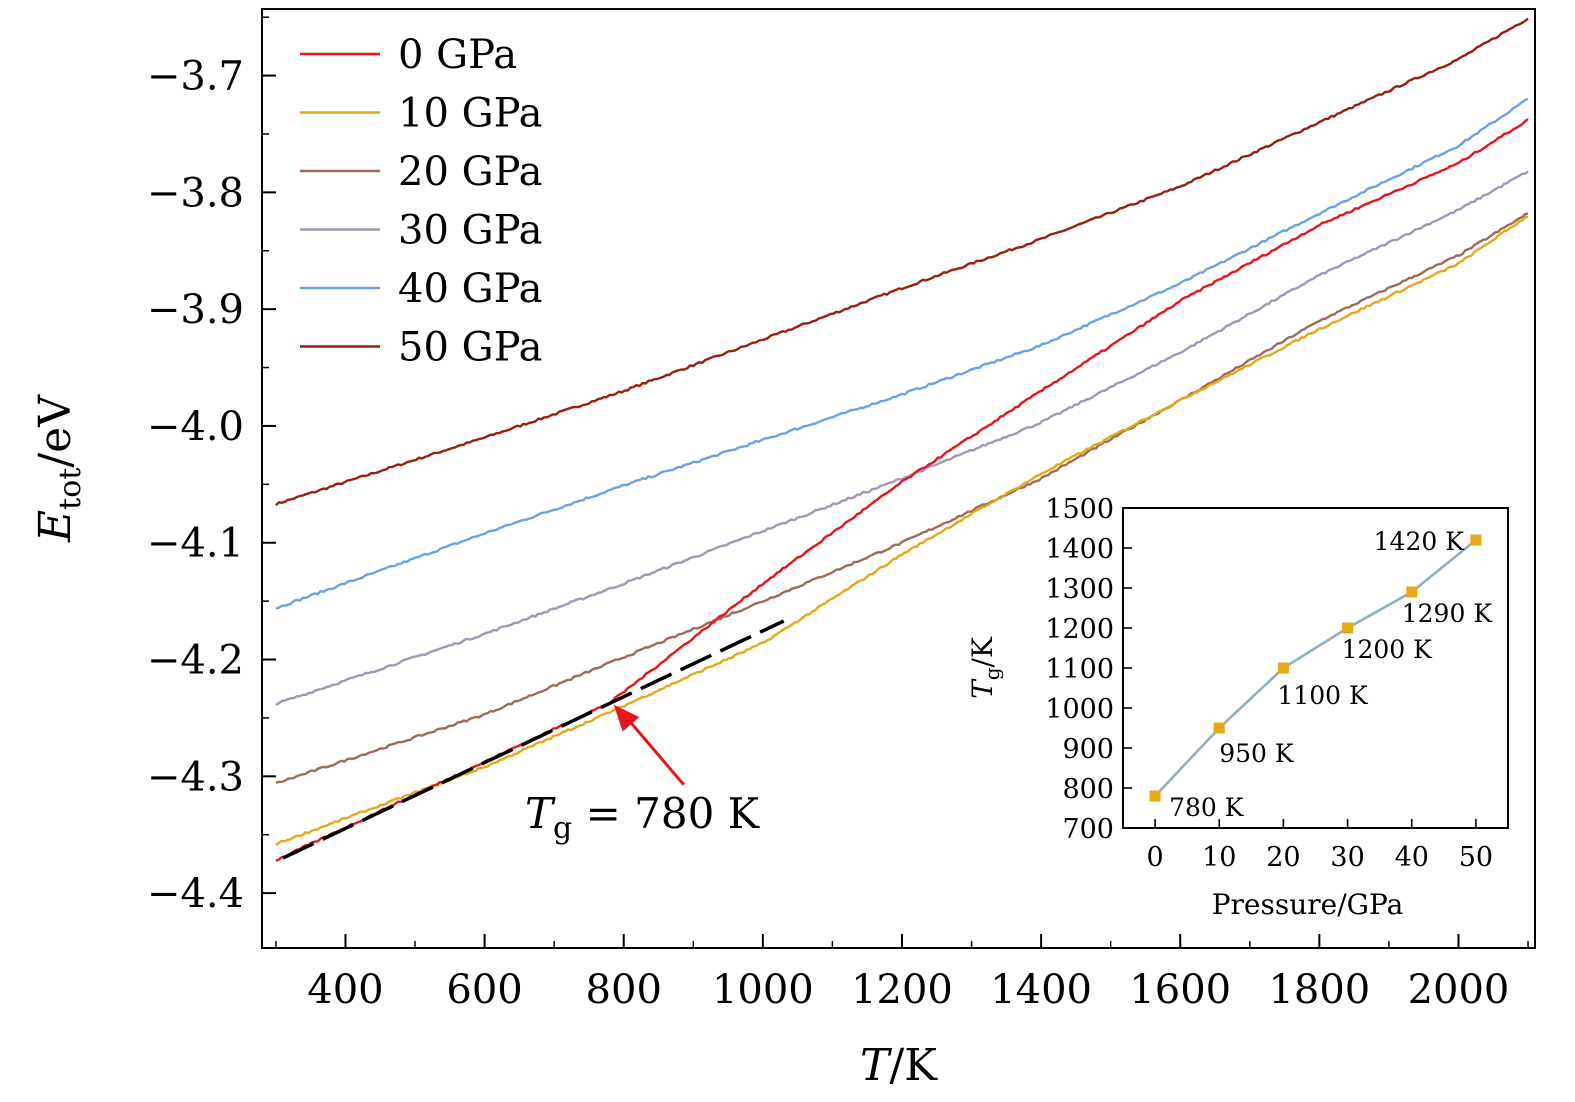 The width and height of the screenshot is (1575, 1102). I want to click on inset-y-axis-title-var: T, so click(982, 688).